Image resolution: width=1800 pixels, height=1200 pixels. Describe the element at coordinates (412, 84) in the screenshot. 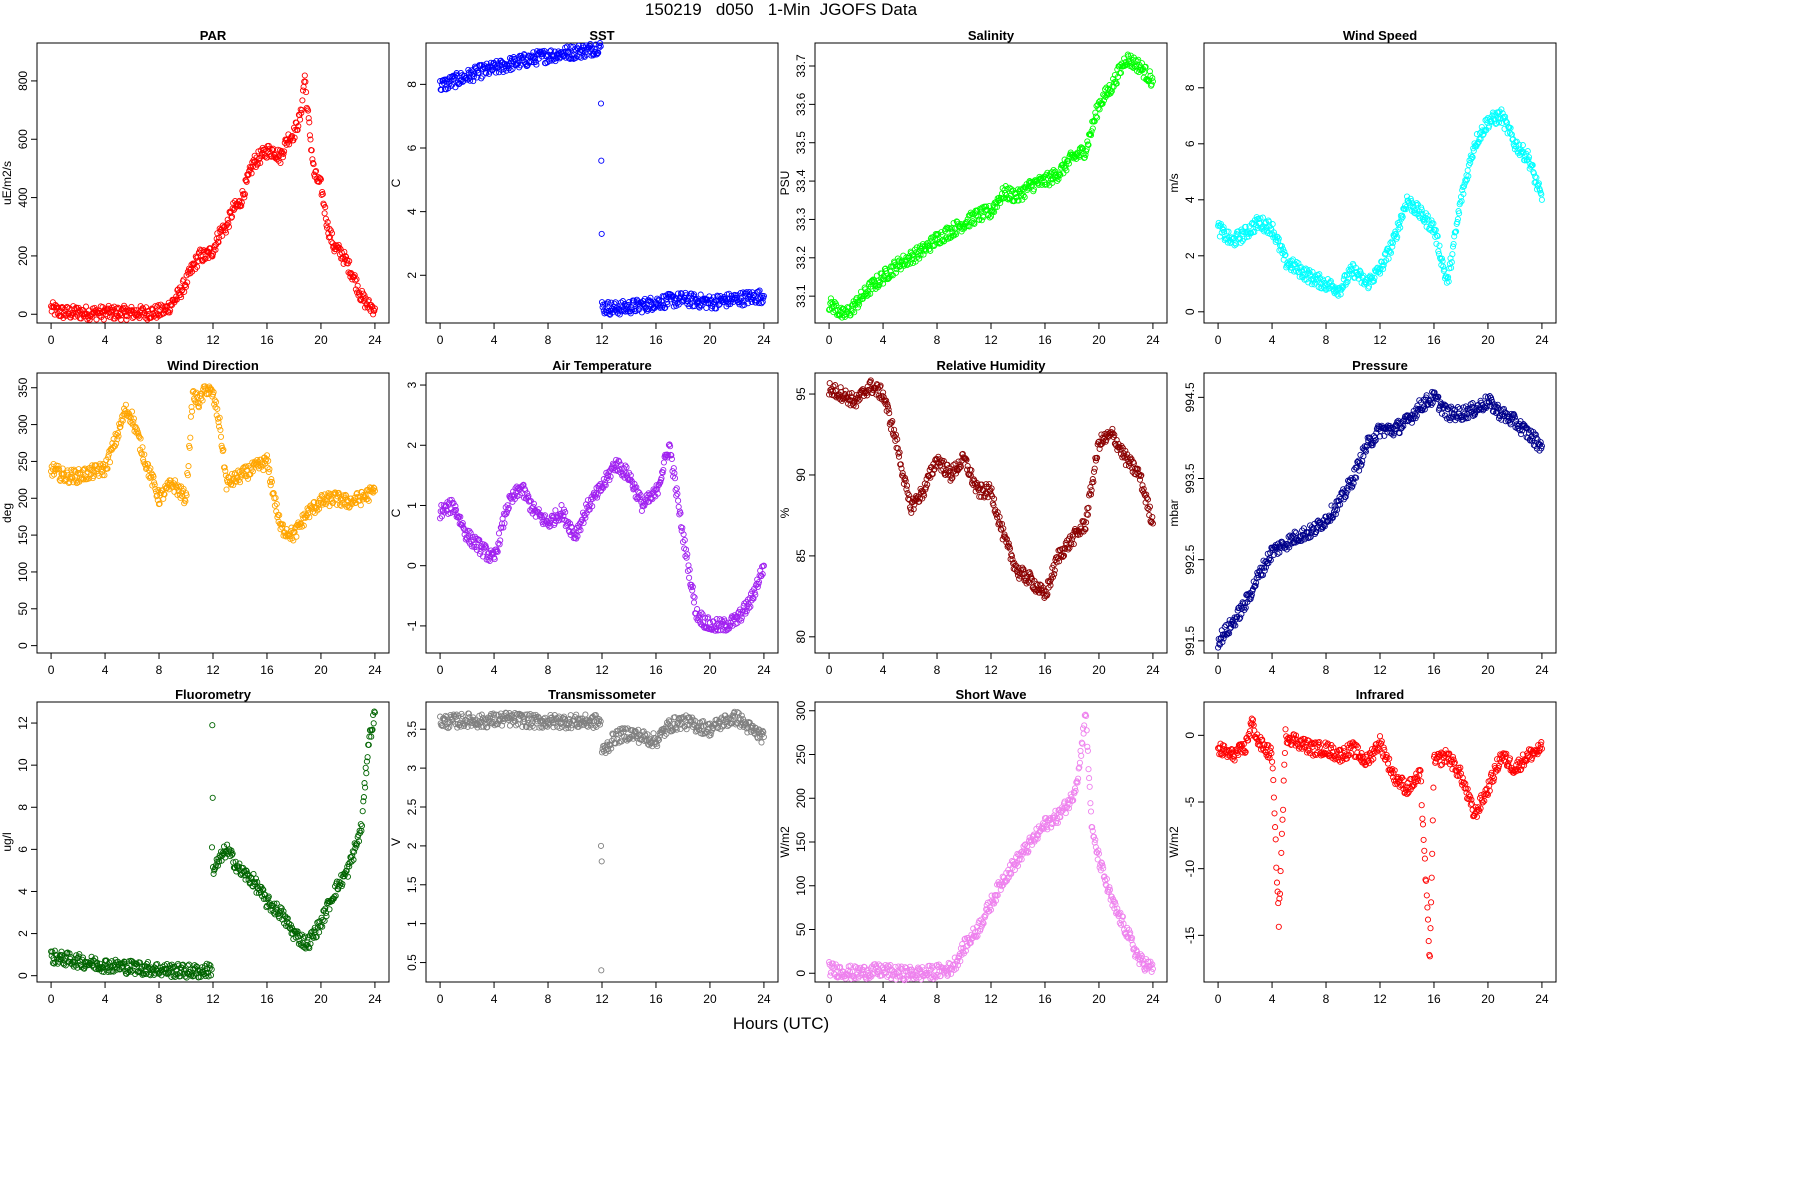

I see `y-tick-label: 8` at that location.